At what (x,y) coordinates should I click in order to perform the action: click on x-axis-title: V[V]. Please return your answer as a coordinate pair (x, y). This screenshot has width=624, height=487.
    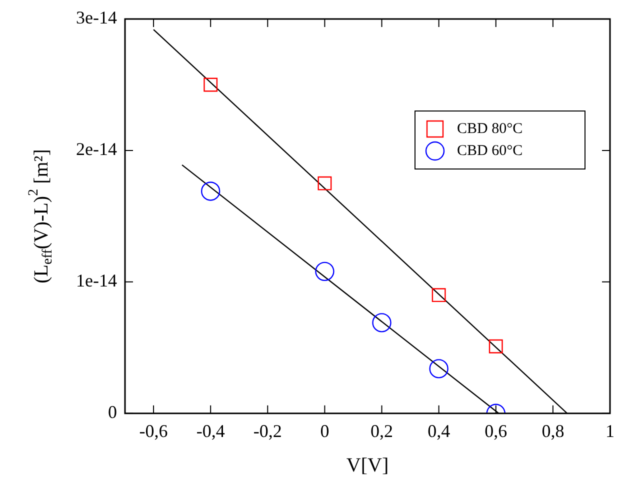
    Looking at the image, I should click on (367, 465).